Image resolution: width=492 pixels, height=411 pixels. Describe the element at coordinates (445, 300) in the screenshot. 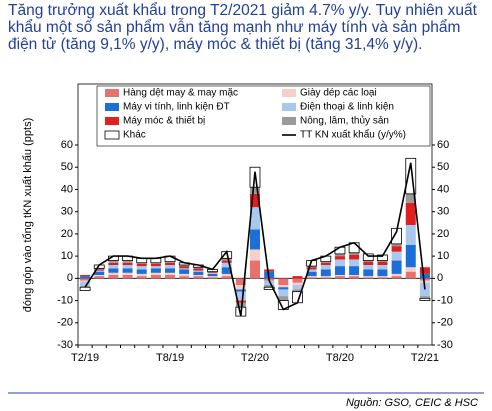

I see `y2-tick-label: -10` at that location.